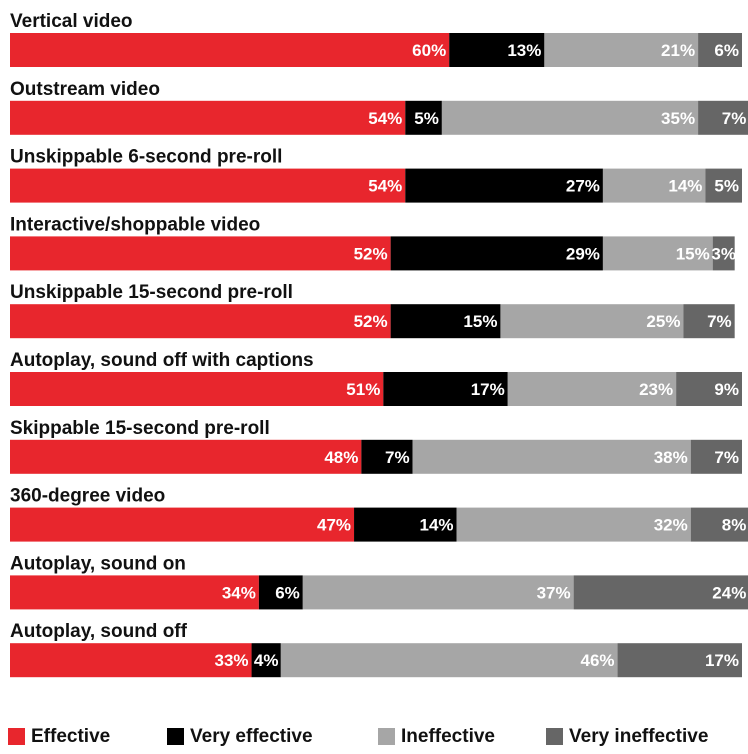 Image resolution: width=748 pixels, height=754 pixels. Describe the element at coordinates (583, 253) in the screenshot. I see `data-label: 29%` at that location.